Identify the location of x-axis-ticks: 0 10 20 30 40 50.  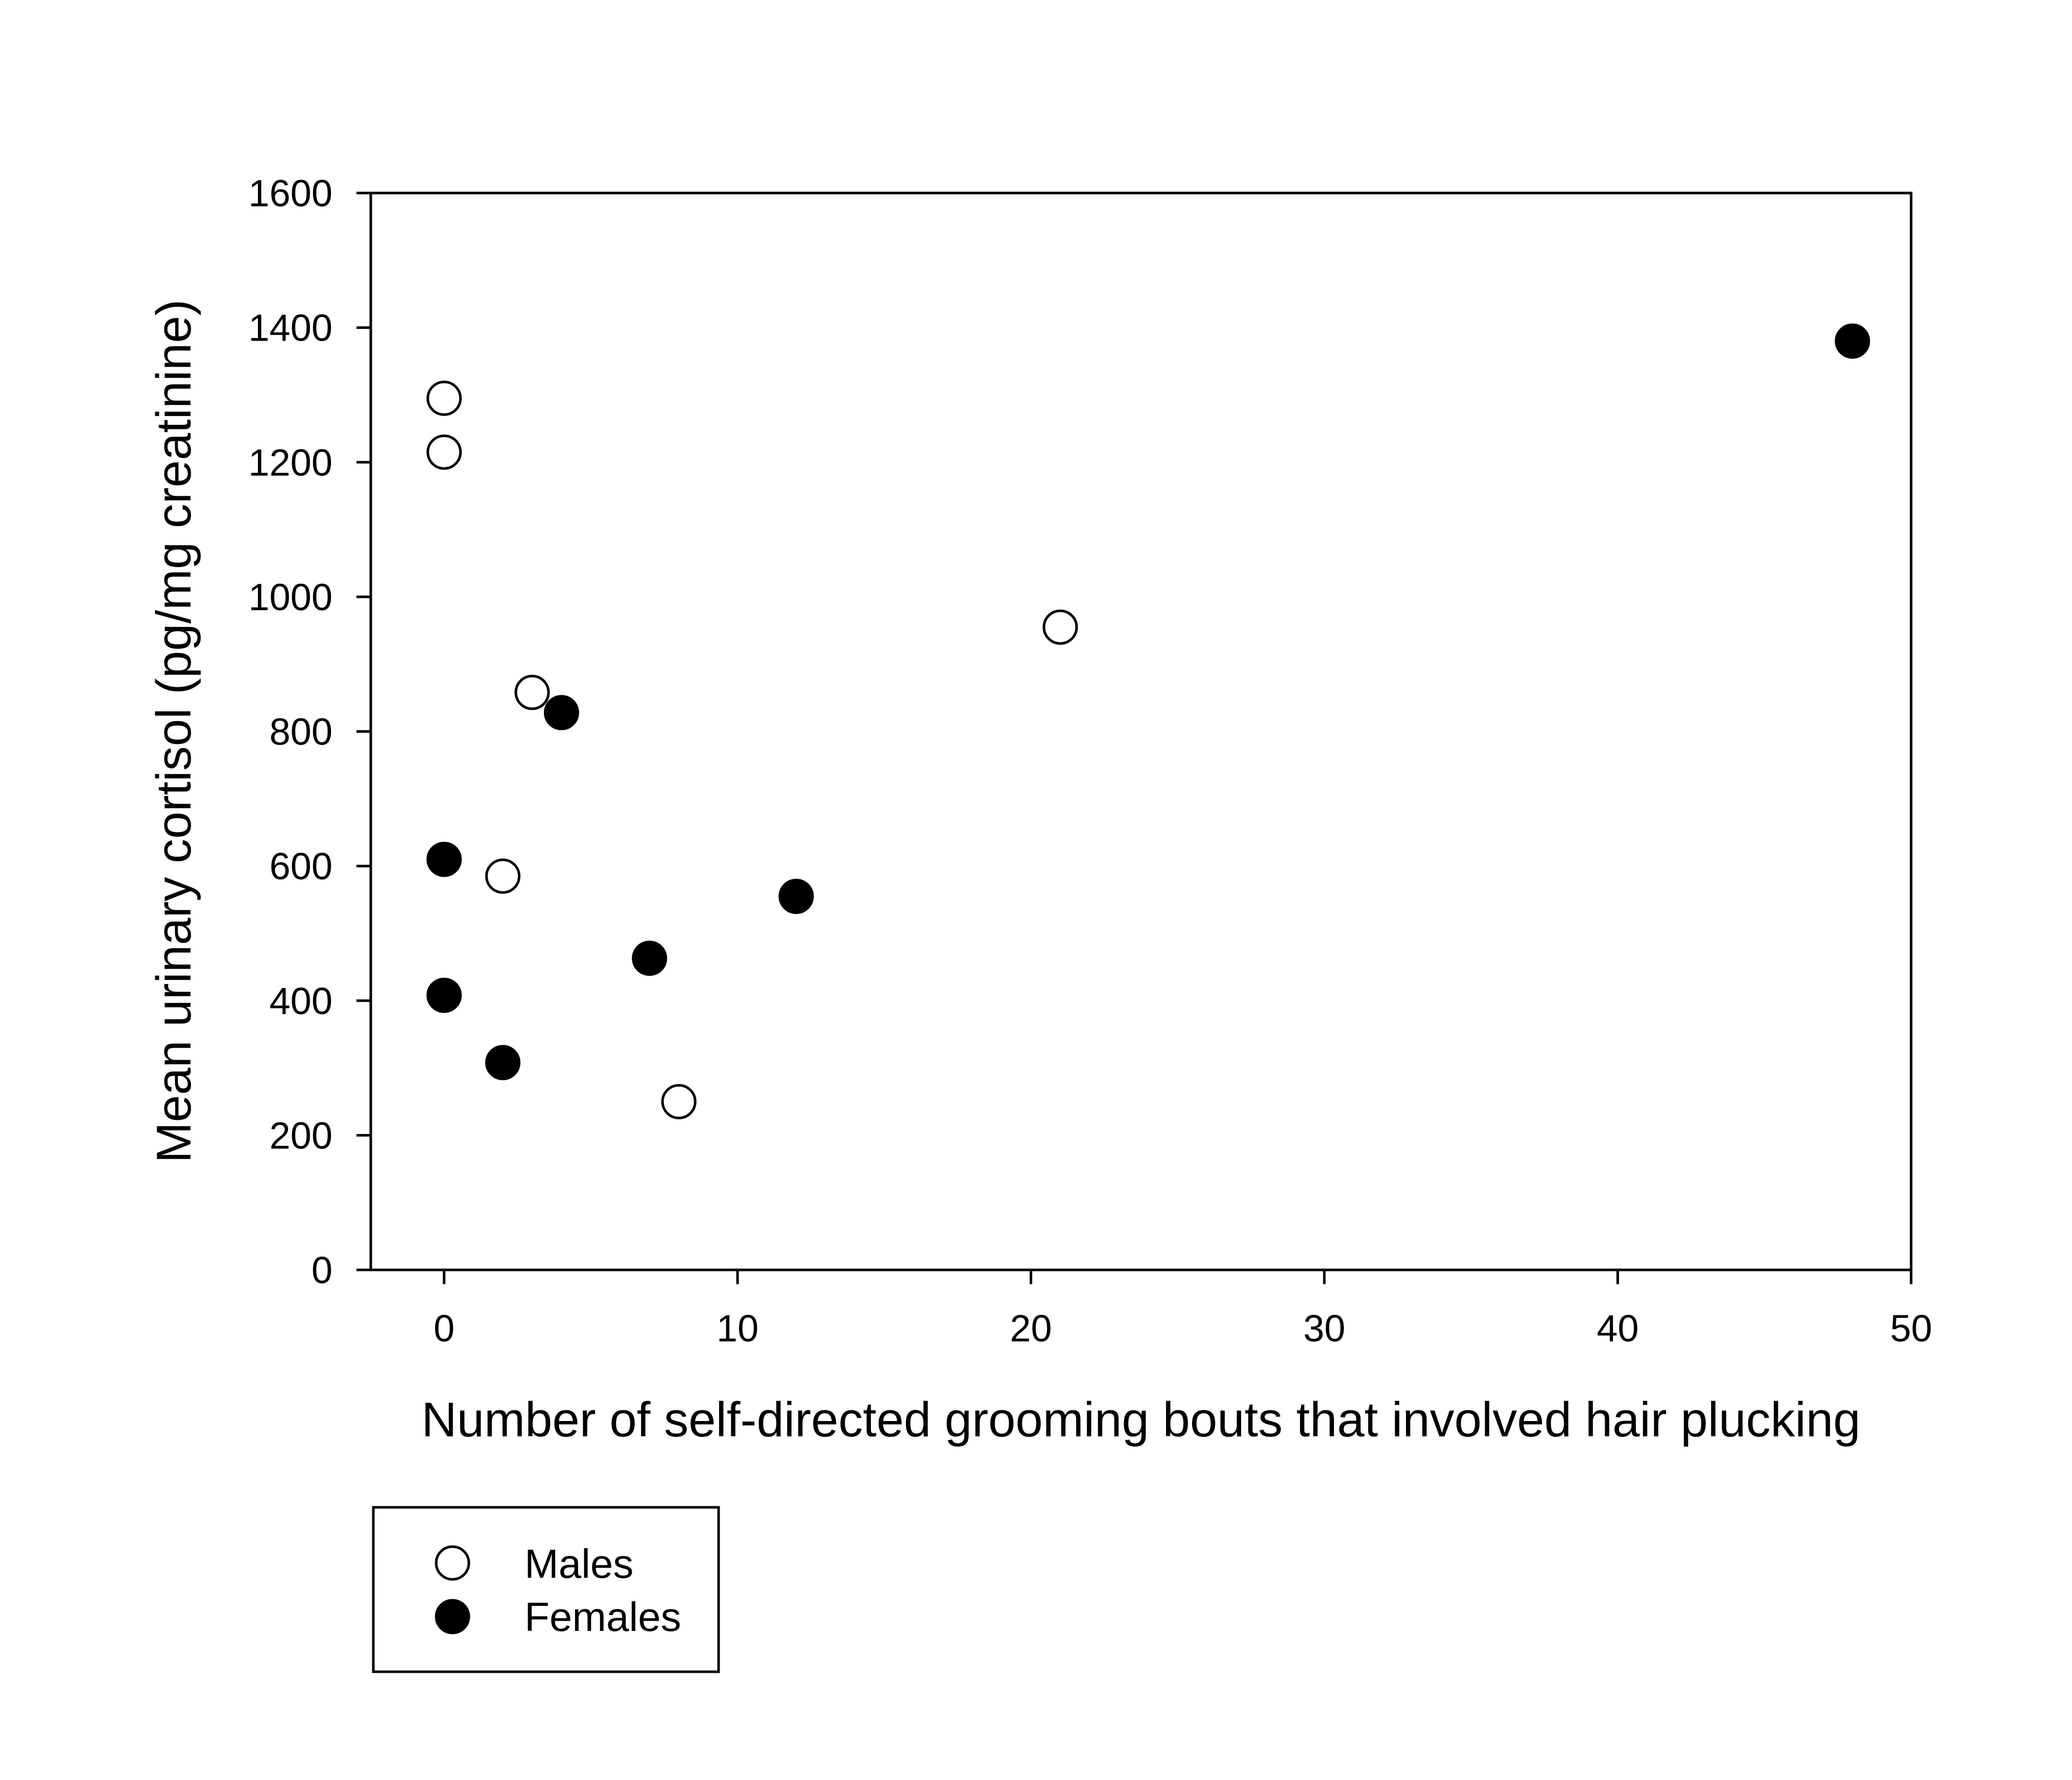
(1183, 1310).